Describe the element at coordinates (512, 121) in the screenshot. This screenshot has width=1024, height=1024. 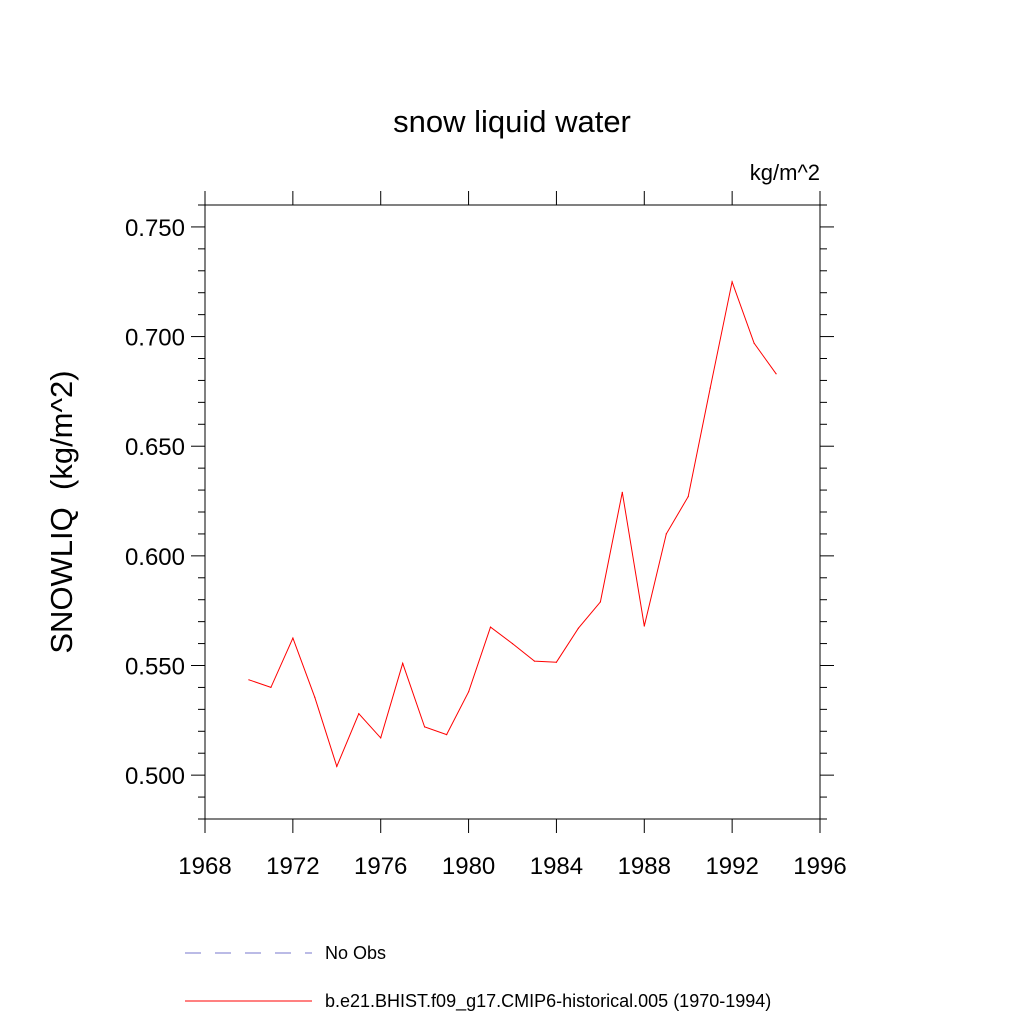
I see `chart-title: snow liquid water` at that location.